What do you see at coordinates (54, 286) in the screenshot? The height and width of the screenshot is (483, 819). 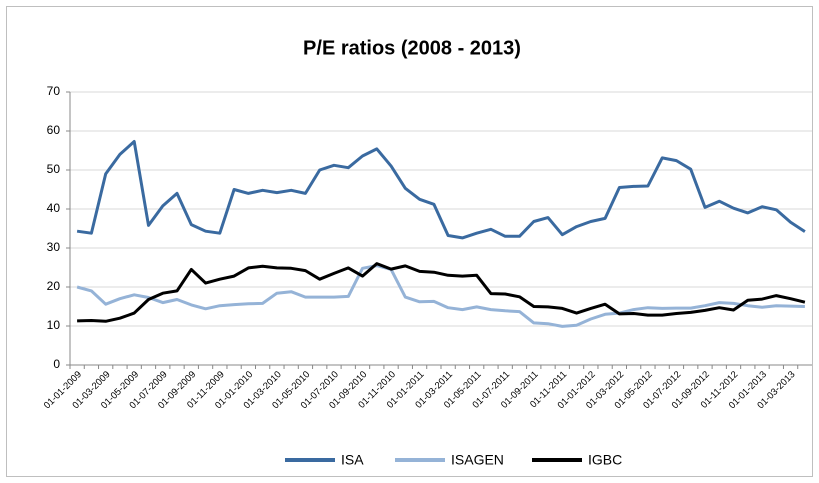 I see `y-tick-label: 20` at bounding box center [54, 286].